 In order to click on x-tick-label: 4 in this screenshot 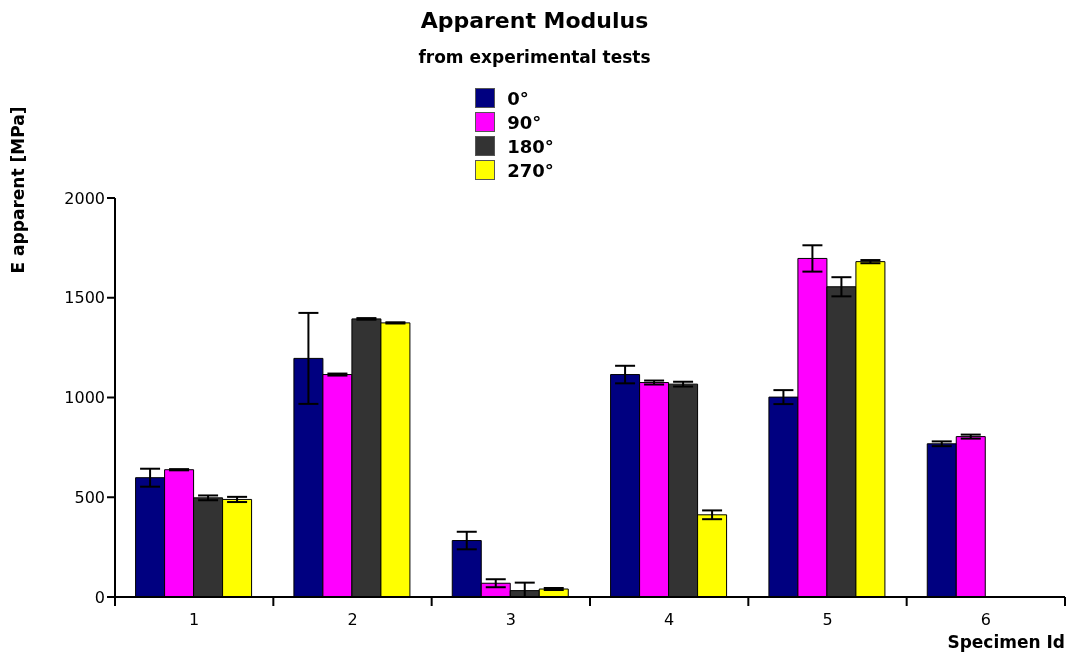, I will do `click(669, 619)`.